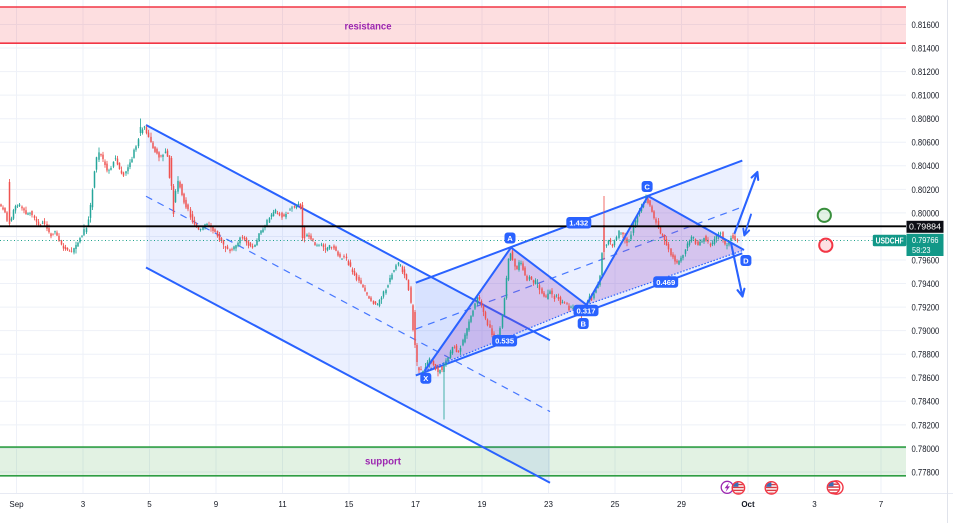 This screenshot has width=953, height=528. I want to click on svg-text: 58:23, so click(921, 250).